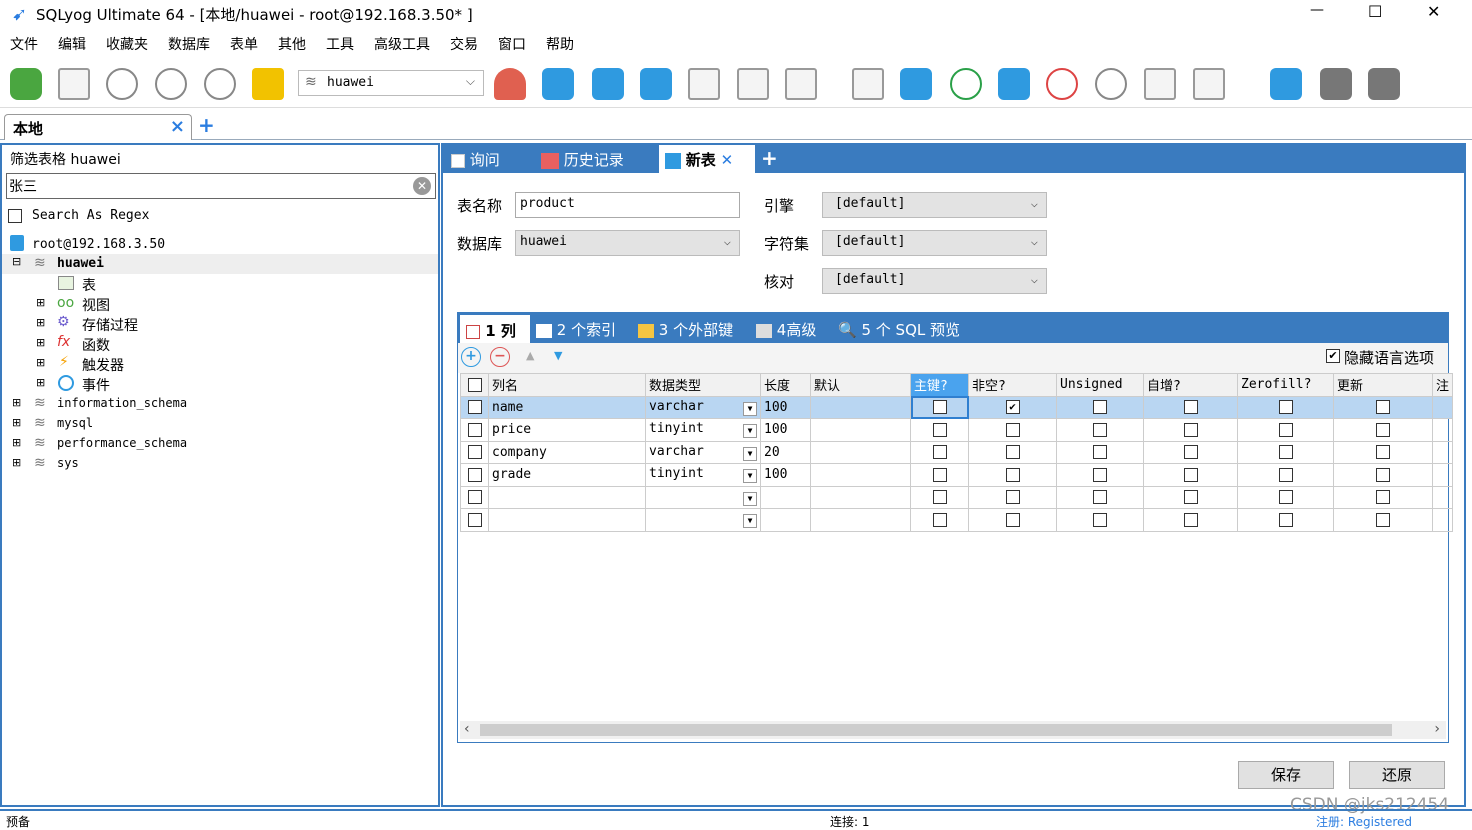 The width and height of the screenshot is (1472, 830). I want to click on new-query-icon, so click(74, 84).